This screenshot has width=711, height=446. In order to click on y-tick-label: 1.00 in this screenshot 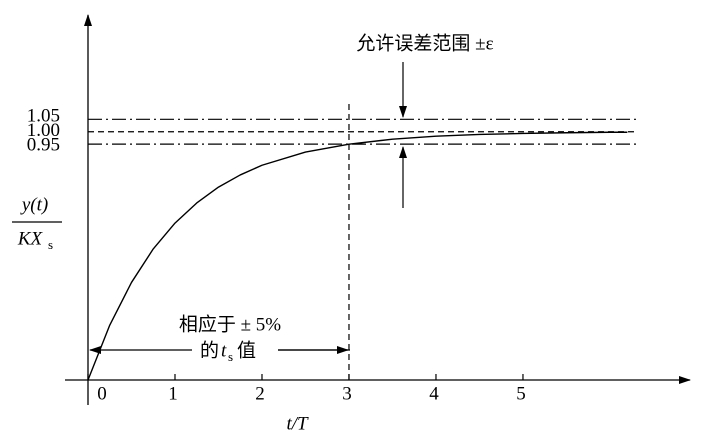, I will do `click(43, 130)`.